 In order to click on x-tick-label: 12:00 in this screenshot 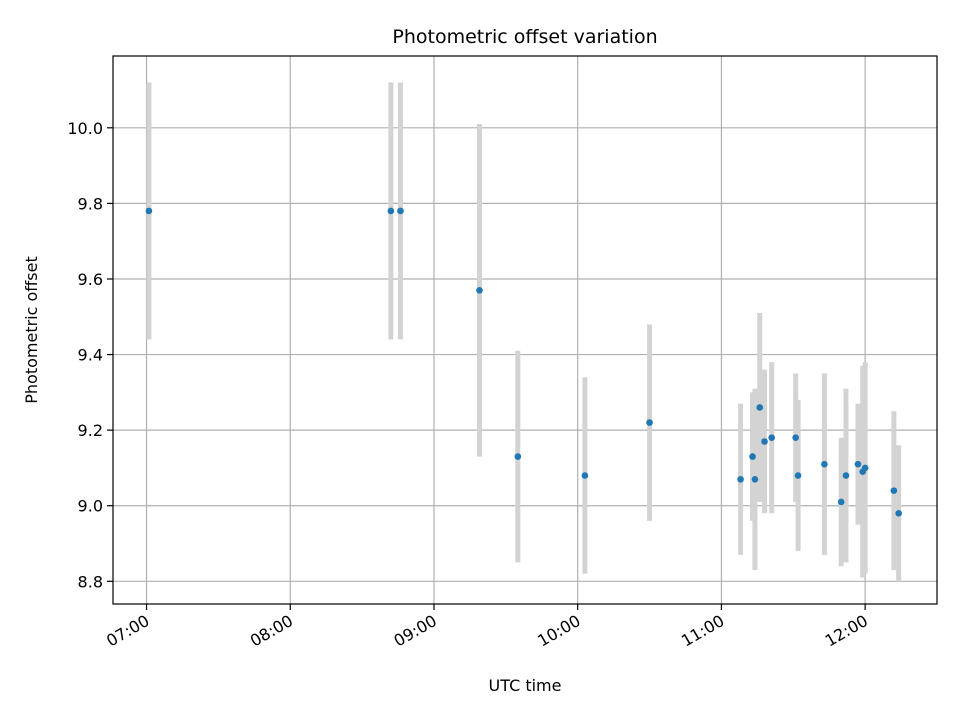, I will do `click(846, 631)`.